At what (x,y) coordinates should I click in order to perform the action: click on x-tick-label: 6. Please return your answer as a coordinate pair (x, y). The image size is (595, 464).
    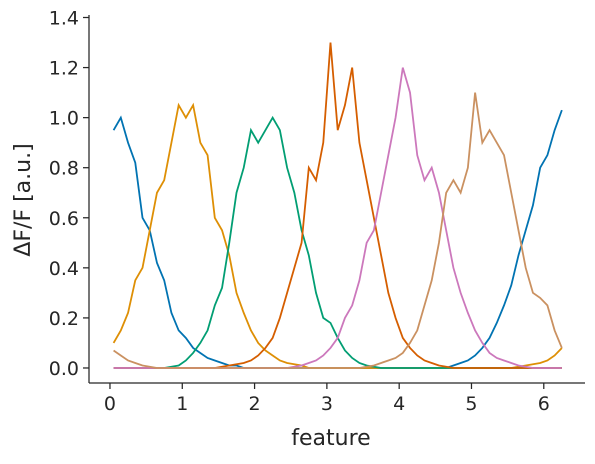
    Looking at the image, I should click on (544, 404).